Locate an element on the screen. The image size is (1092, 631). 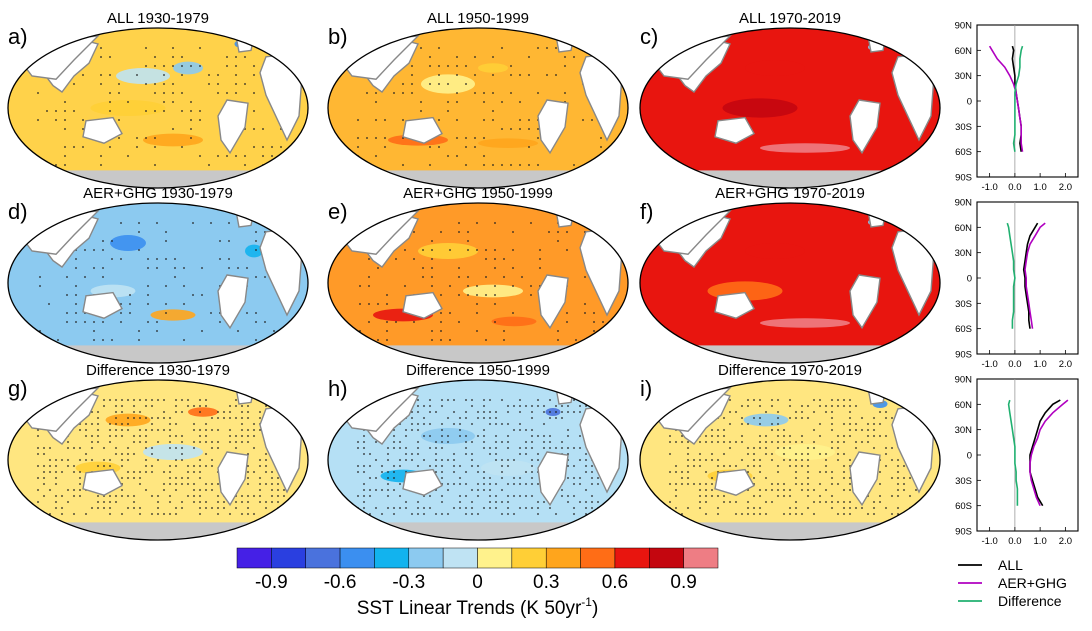
panel-letter: h) is located at coordinates (338, 388).